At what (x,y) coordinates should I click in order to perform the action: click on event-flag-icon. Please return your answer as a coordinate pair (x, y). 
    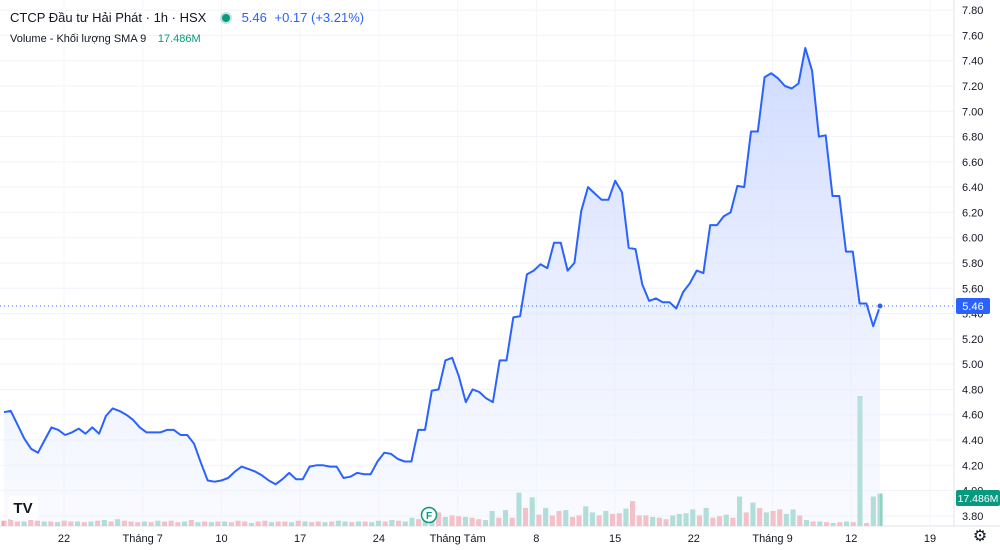
    Looking at the image, I should click on (429, 515).